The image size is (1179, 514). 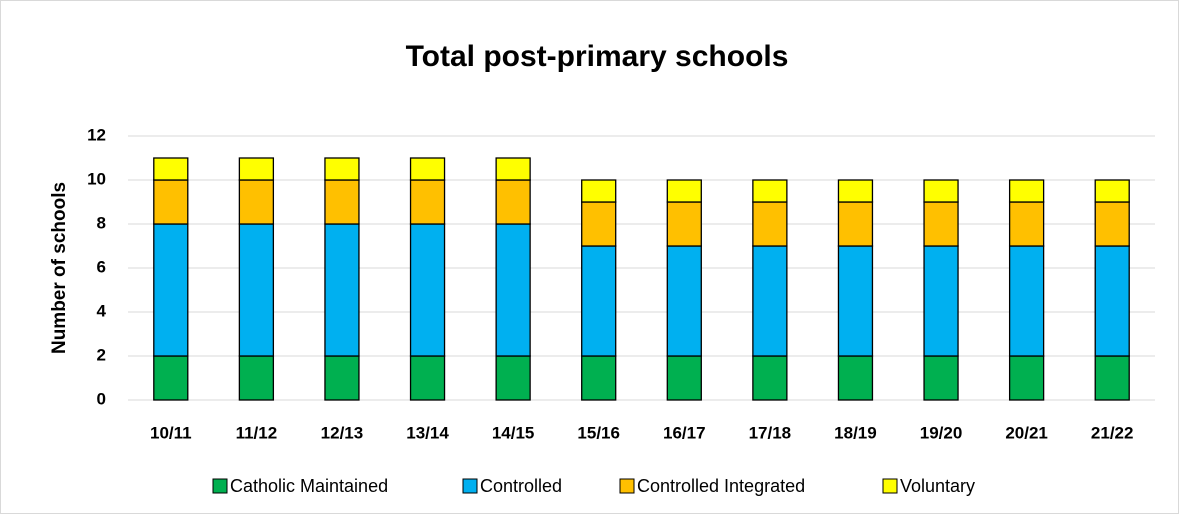 I want to click on x-tick-label: 12/13, so click(x=342, y=432).